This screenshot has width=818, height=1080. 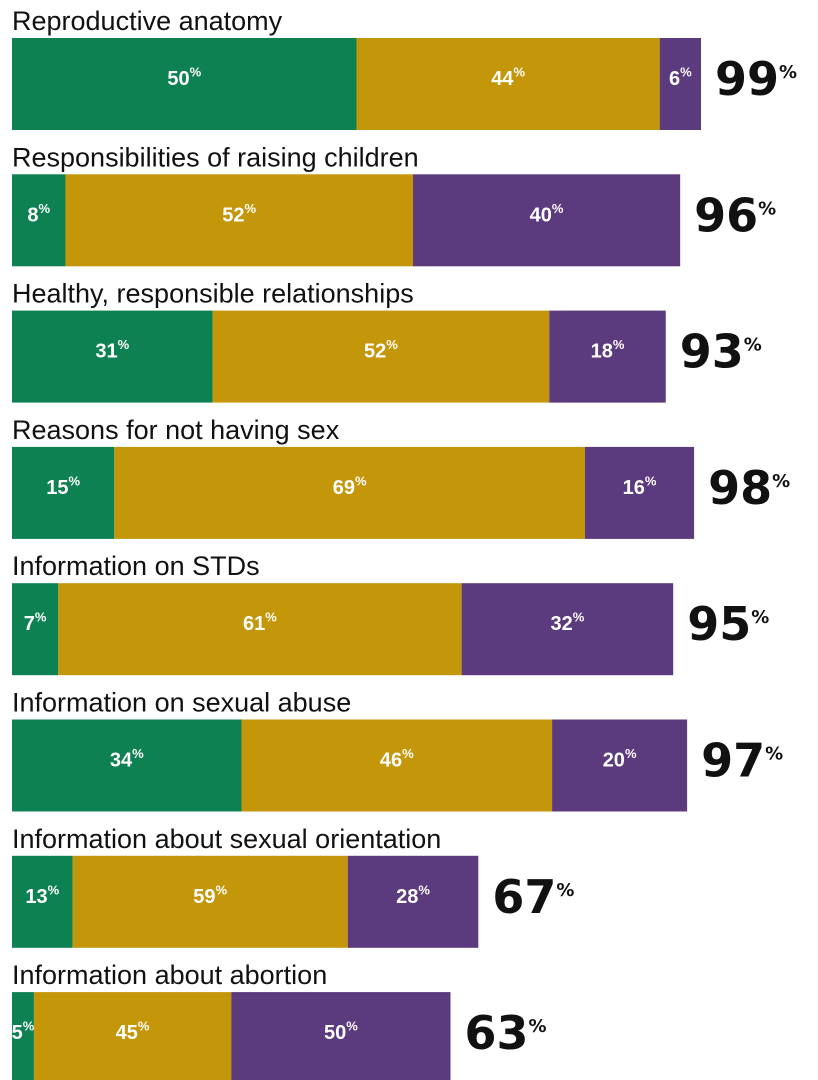 I want to click on total-label: 99%, so click(x=756, y=79).